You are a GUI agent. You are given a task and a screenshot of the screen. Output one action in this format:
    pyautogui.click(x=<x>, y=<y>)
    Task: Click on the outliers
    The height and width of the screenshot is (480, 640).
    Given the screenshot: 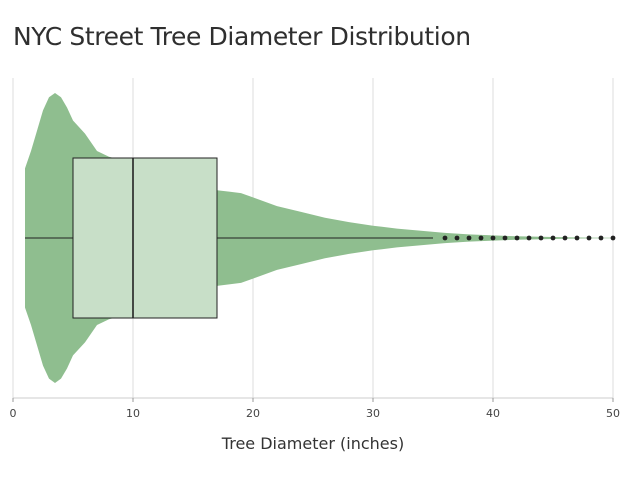 What is the action you would take?
    pyautogui.click(x=529, y=238)
    